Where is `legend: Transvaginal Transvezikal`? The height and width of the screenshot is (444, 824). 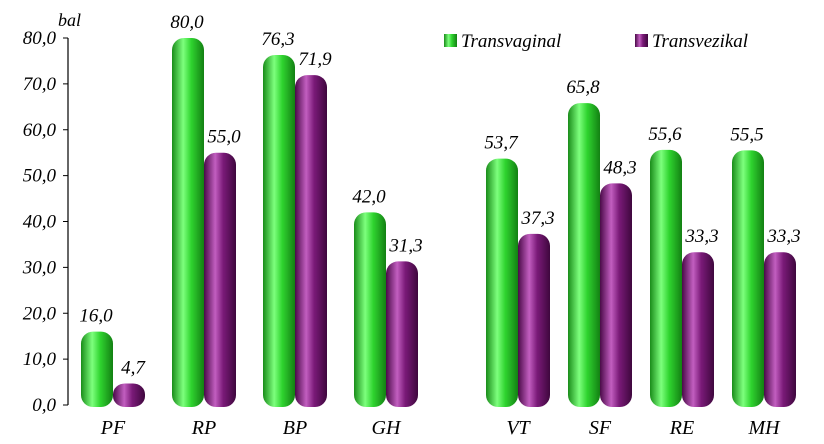
legend: Transvaginal Transvezikal is located at coordinates (596, 41).